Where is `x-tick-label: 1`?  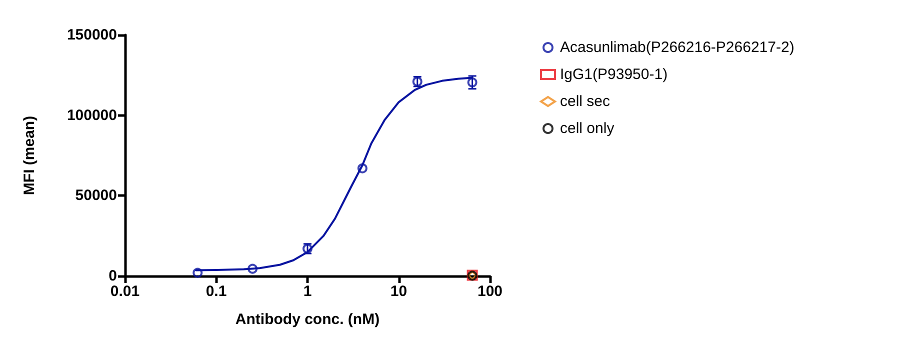 x-tick-label: 1 is located at coordinates (307, 291).